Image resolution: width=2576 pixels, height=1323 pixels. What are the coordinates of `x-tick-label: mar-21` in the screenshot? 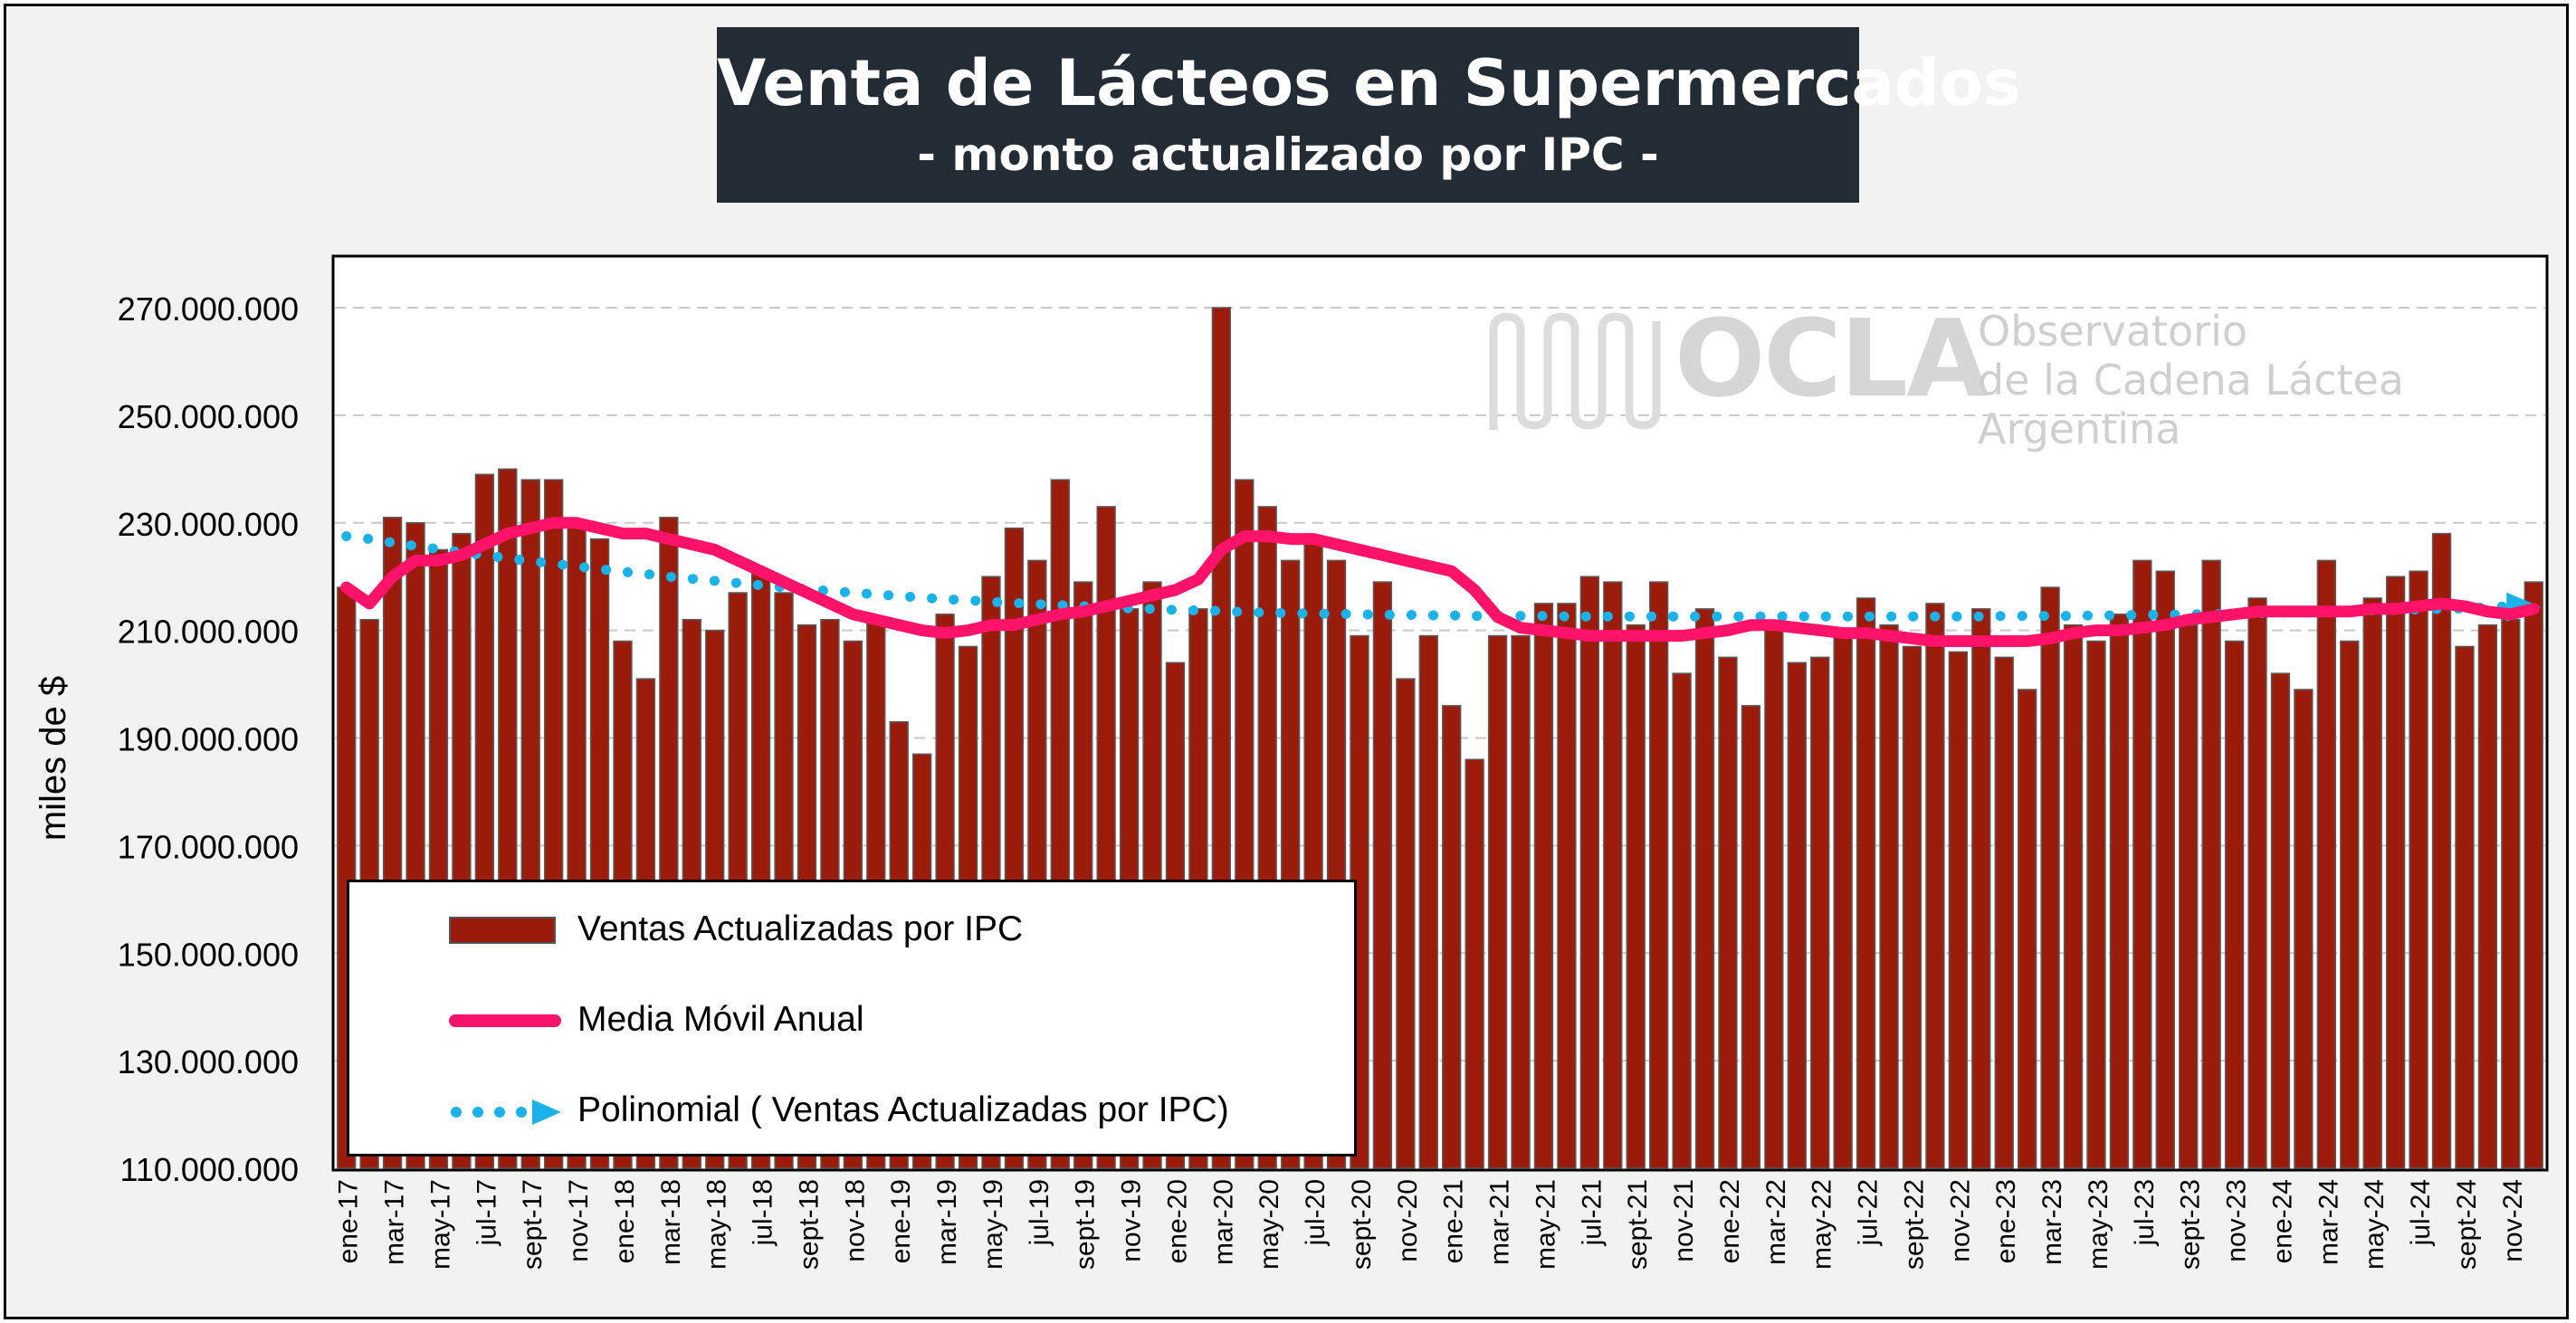 It's located at (1500, 1222).